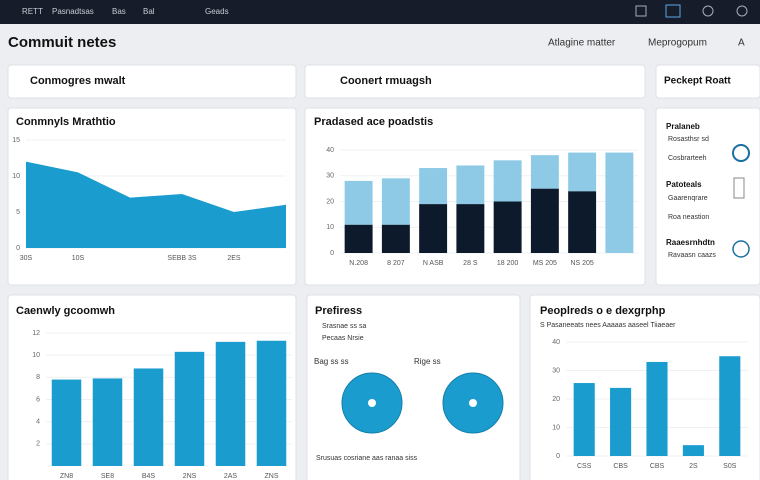 This screenshot has height=480, width=760. Describe the element at coordinates (688, 139) in the screenshot. I see `item-line: Rosasthsr sd` at that location.